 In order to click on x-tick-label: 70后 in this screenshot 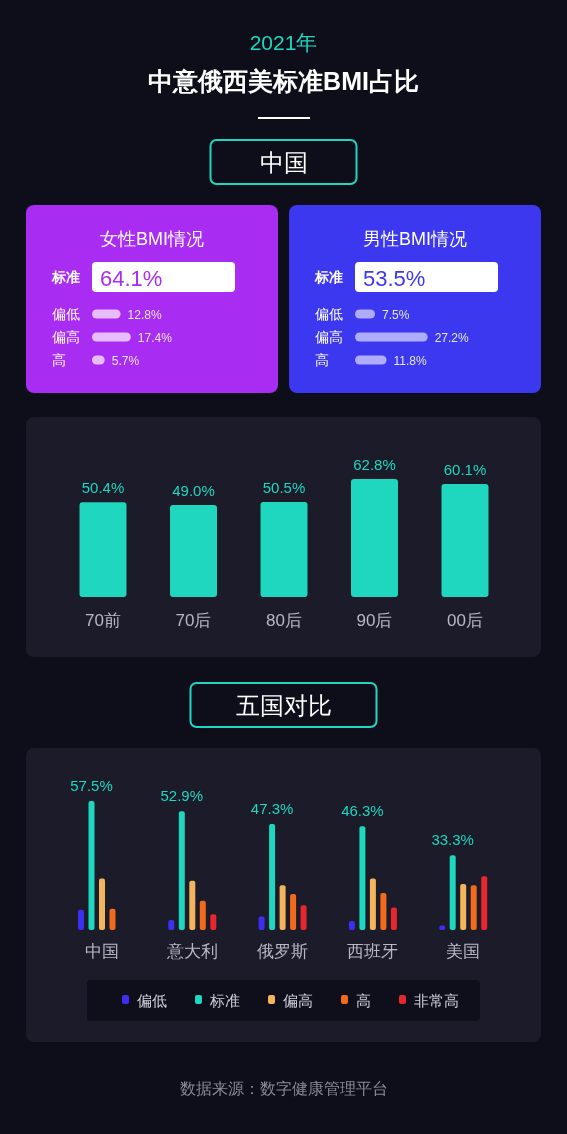, I will do `click(193, 620)`.